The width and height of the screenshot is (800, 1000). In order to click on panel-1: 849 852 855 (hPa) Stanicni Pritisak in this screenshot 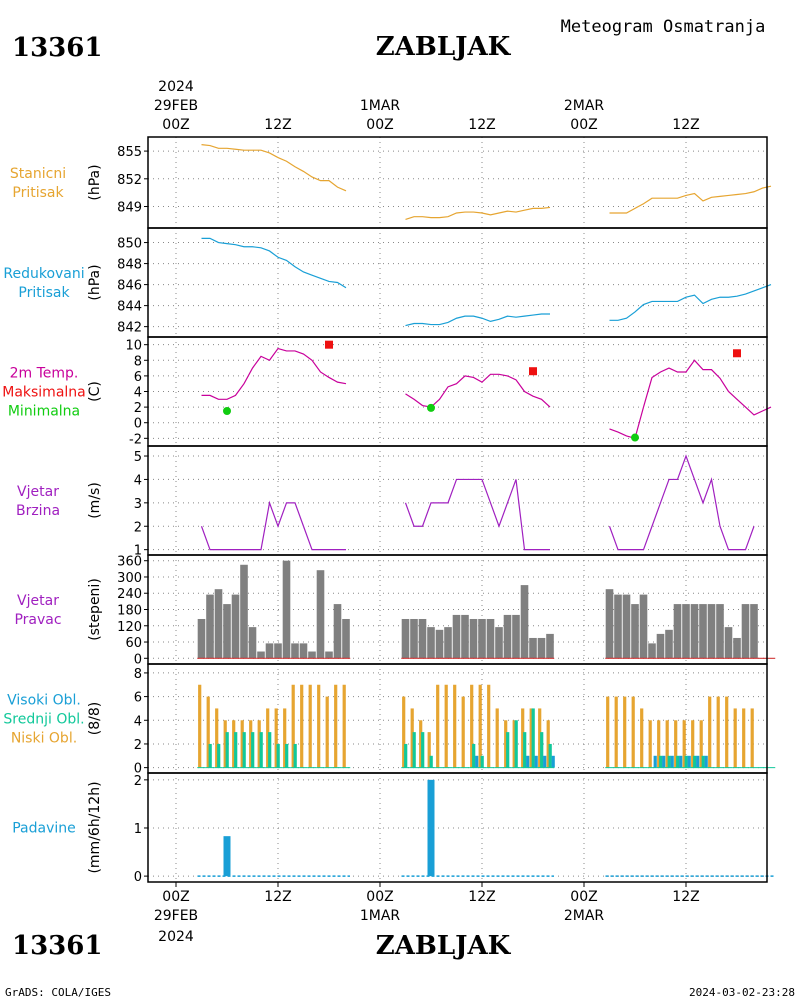, I will do `click(391, 182)`.